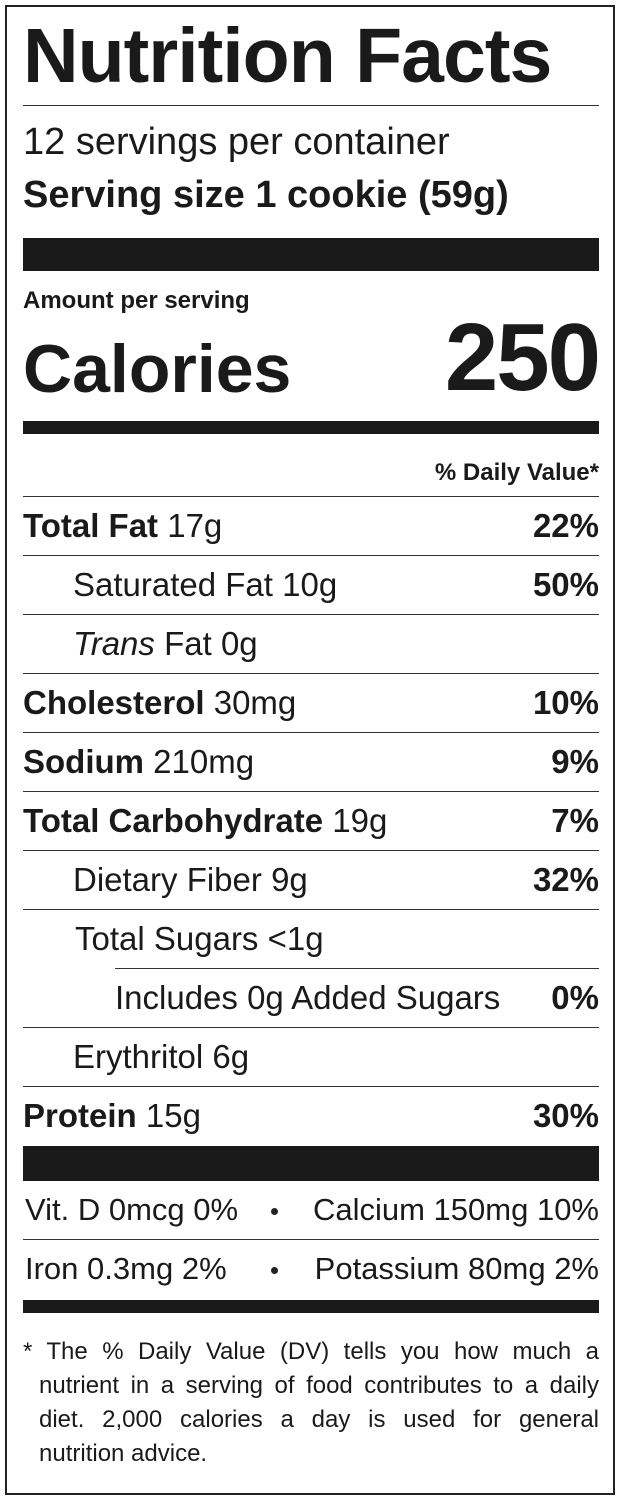 This screenshot has height=1500, width=620. What do you see at coordinates (522, 357) in the screenshot?
I see `calories-value: 250` at bounding box center [522, 357].